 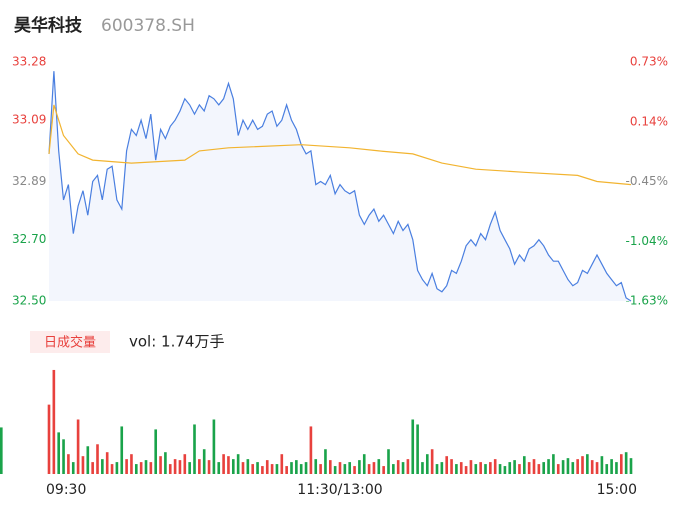 What do you see at coordinates (647, 181) in the screenshot?
I see `y2-tick-label: -0.45%` at bounding box center [647, 181].